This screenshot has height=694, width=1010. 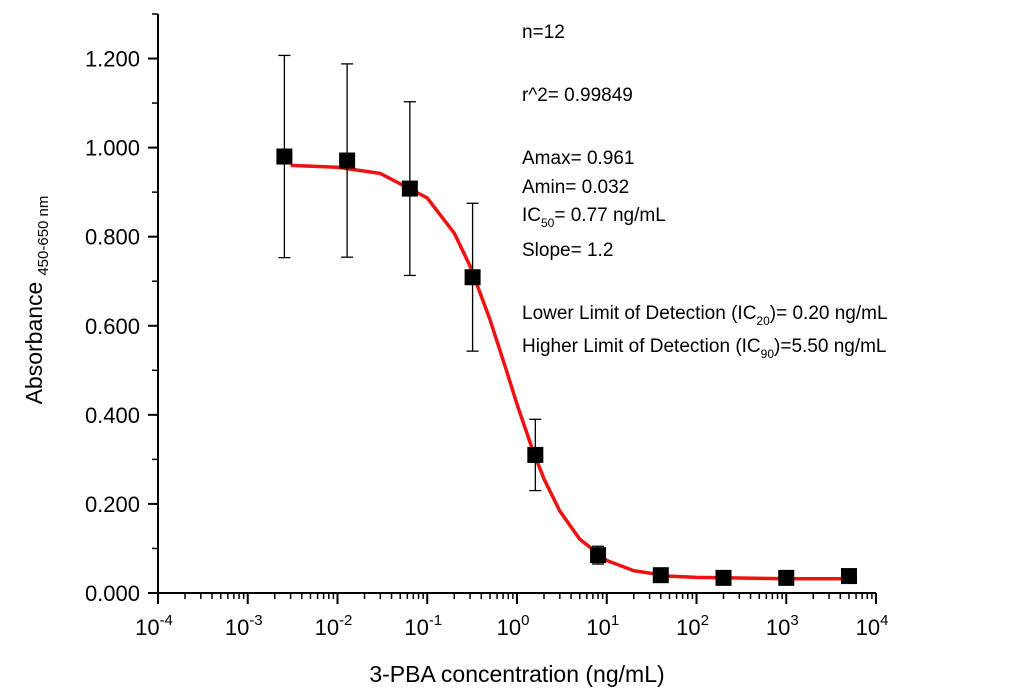 What do you see at coordinates (641, 346) in the screenshot?
I see `annotation-part: Higher Limit of Detection (IC` at bounding box center [641, 346].